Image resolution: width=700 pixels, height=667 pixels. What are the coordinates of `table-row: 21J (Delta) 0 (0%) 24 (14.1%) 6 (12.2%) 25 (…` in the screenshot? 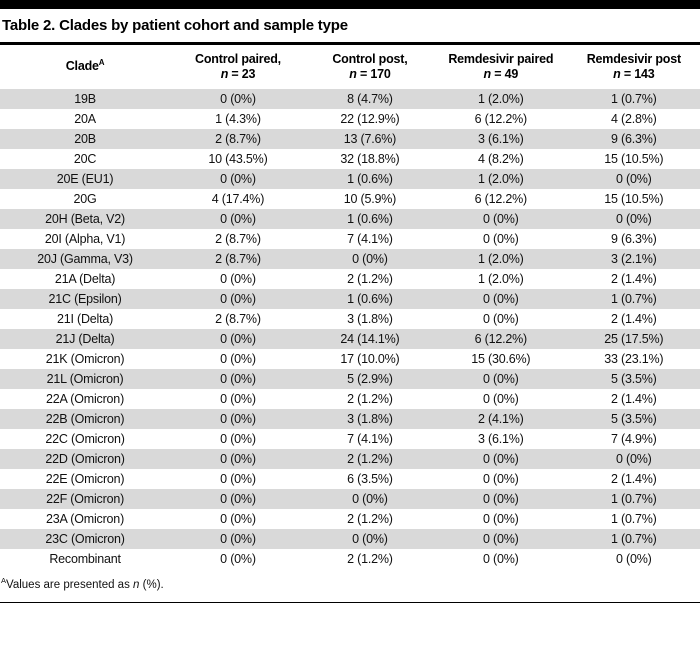 It's located at (350, 338).